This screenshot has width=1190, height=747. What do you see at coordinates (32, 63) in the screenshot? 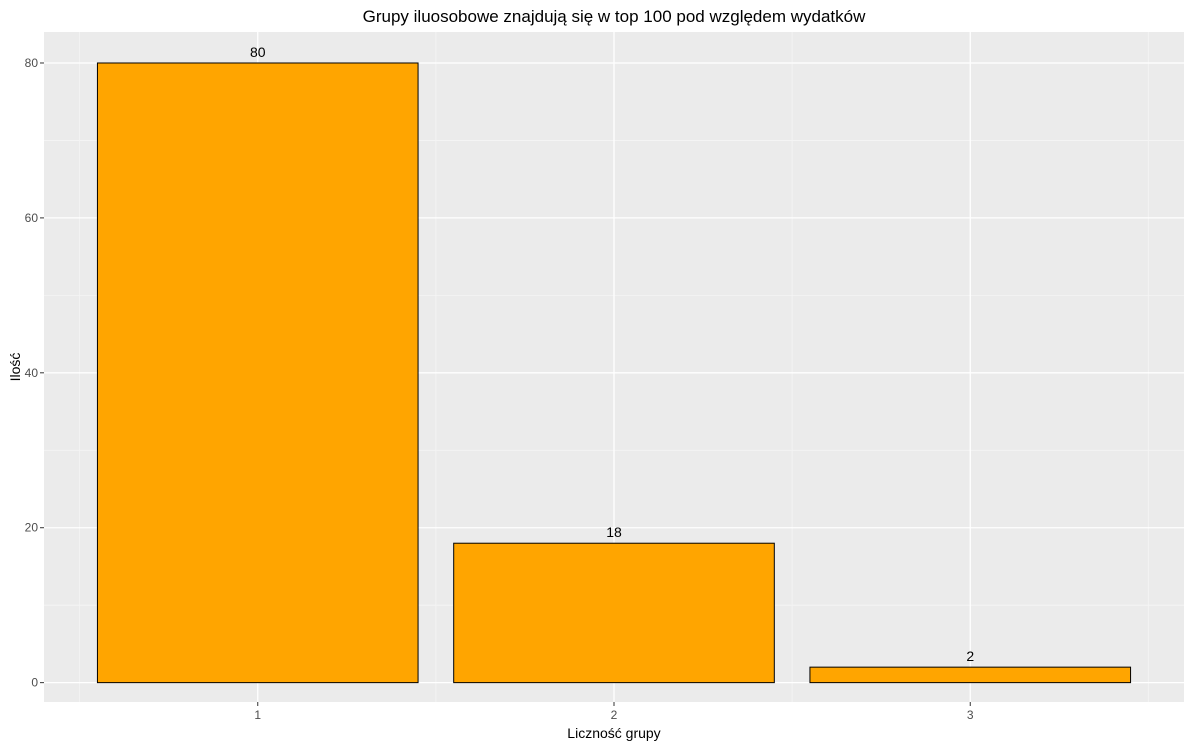
I see `y-tick-label: 80` at bounding box center [32, 63].